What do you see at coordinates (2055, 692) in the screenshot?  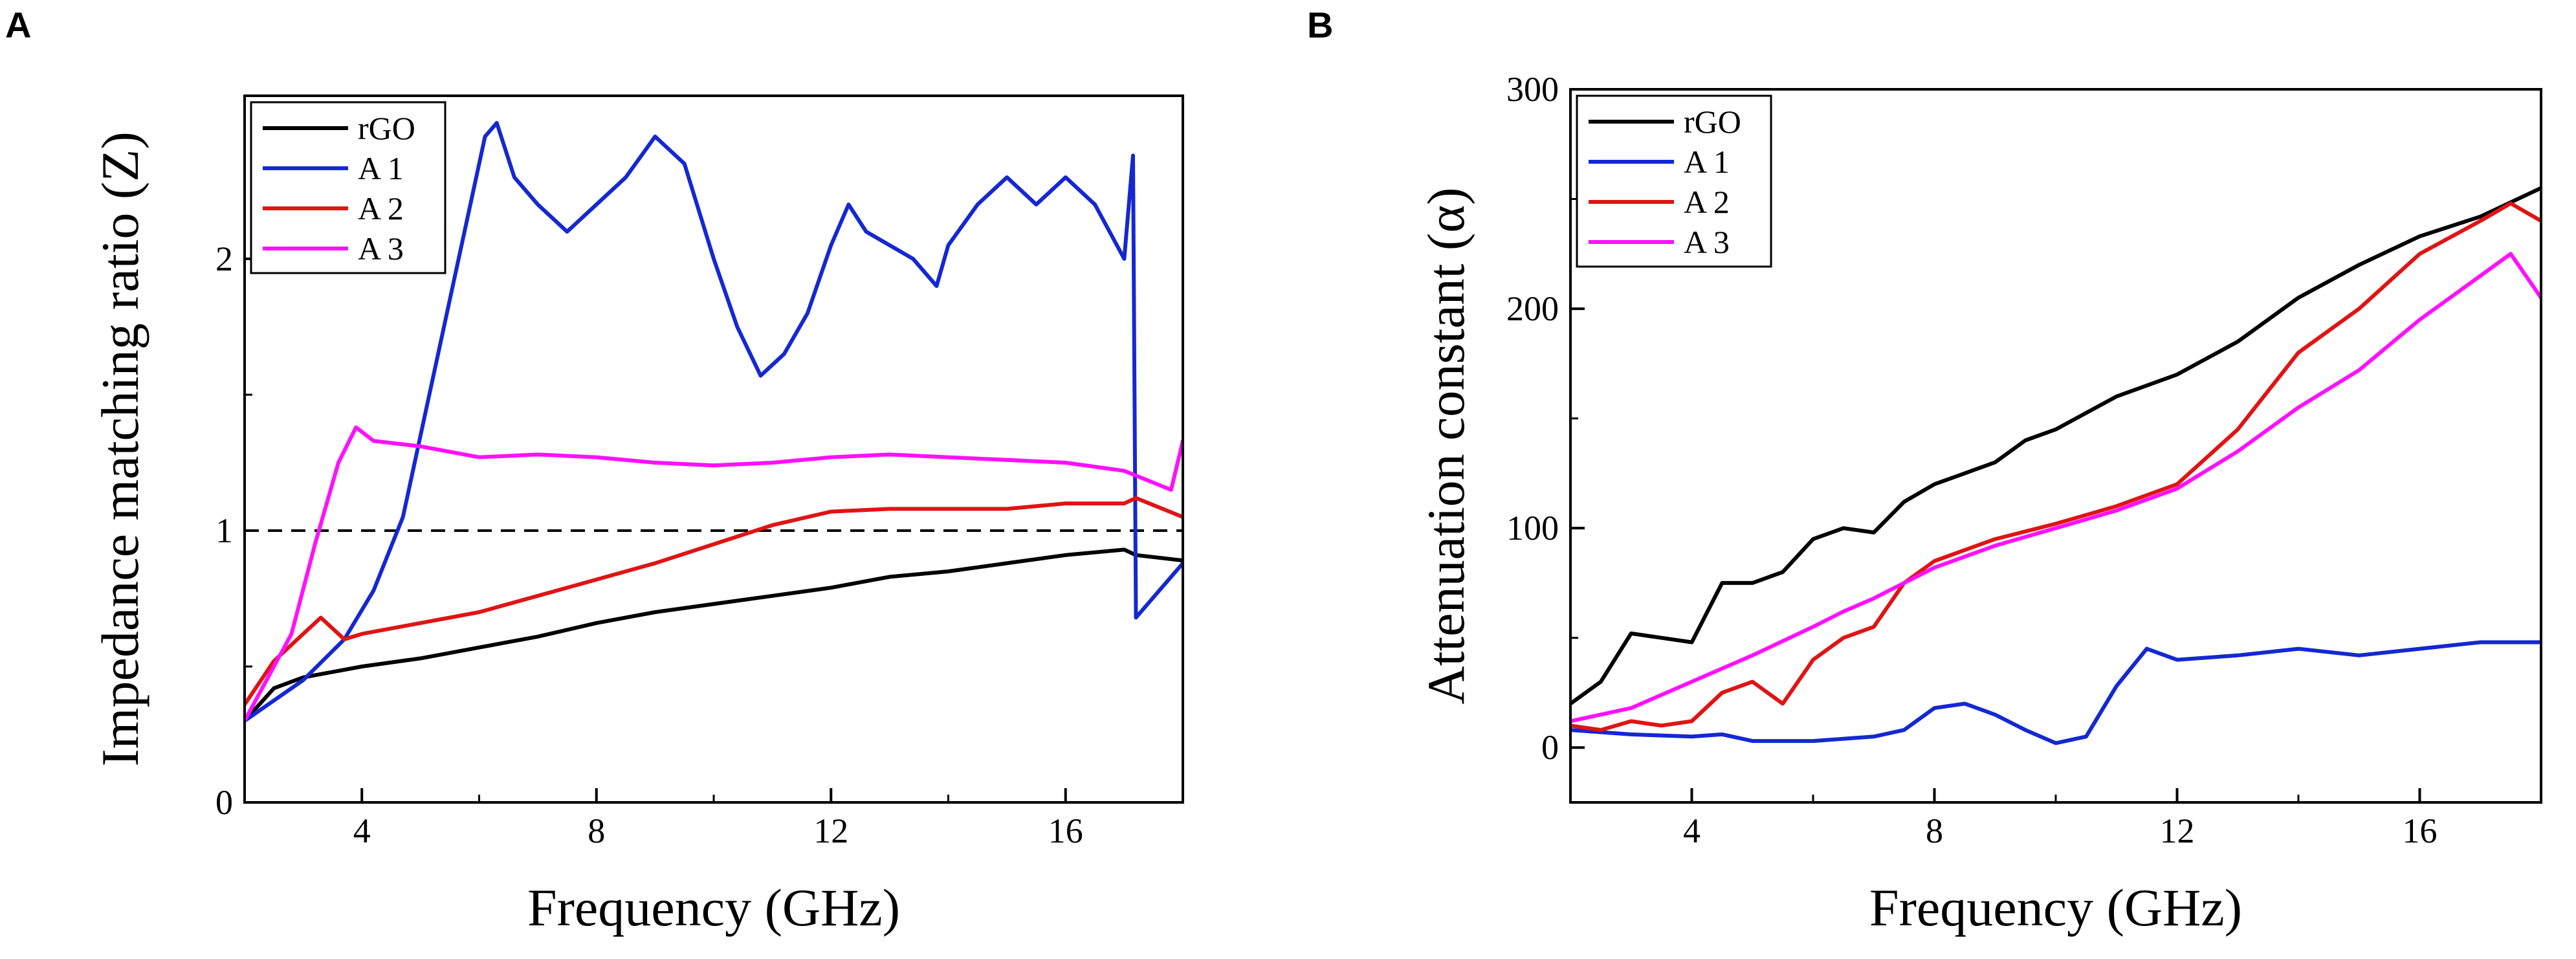 I see `series-line-a1` at bounding box center [2055, 692].